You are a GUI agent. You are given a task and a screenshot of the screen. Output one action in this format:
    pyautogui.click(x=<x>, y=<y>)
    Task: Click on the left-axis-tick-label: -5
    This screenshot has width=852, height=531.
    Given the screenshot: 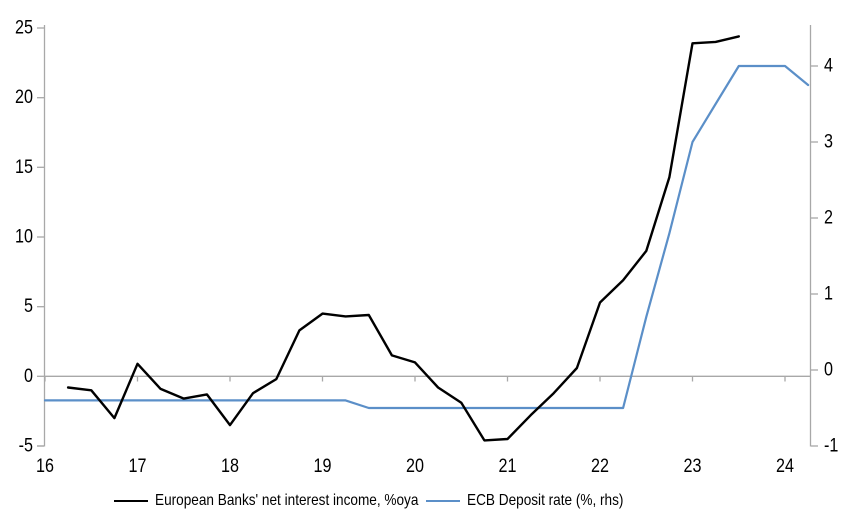 What is the action you would take?
    pyautogui.click(x=26, y=445)
    